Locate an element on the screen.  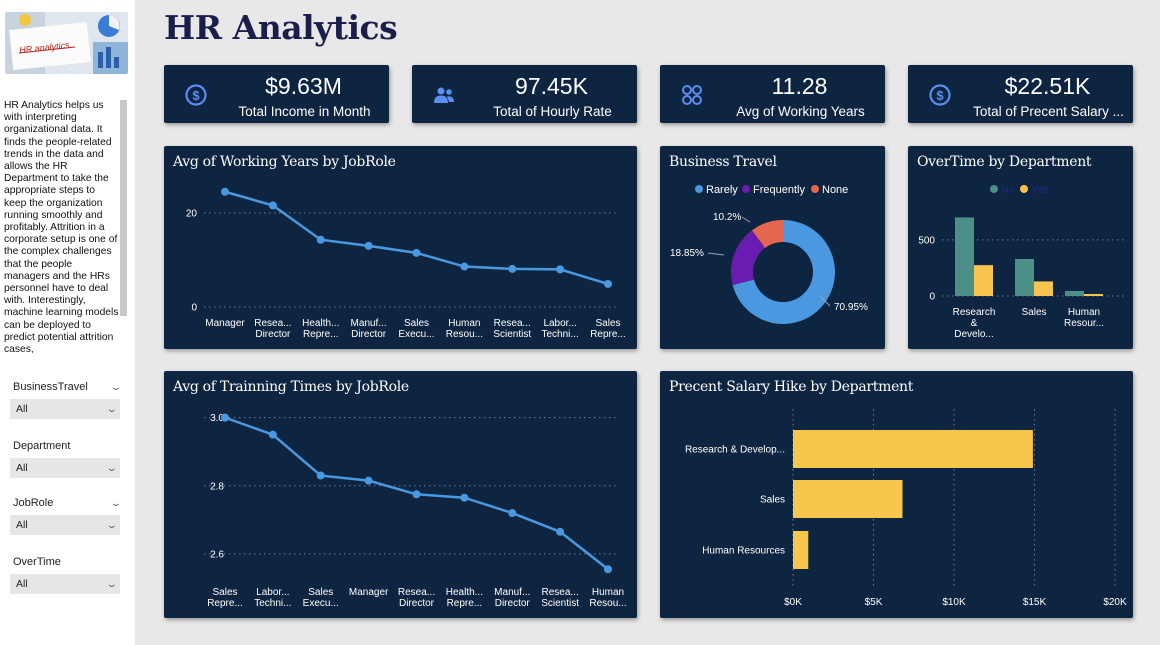
description-scrollbar is located at coordinates (123, 208).